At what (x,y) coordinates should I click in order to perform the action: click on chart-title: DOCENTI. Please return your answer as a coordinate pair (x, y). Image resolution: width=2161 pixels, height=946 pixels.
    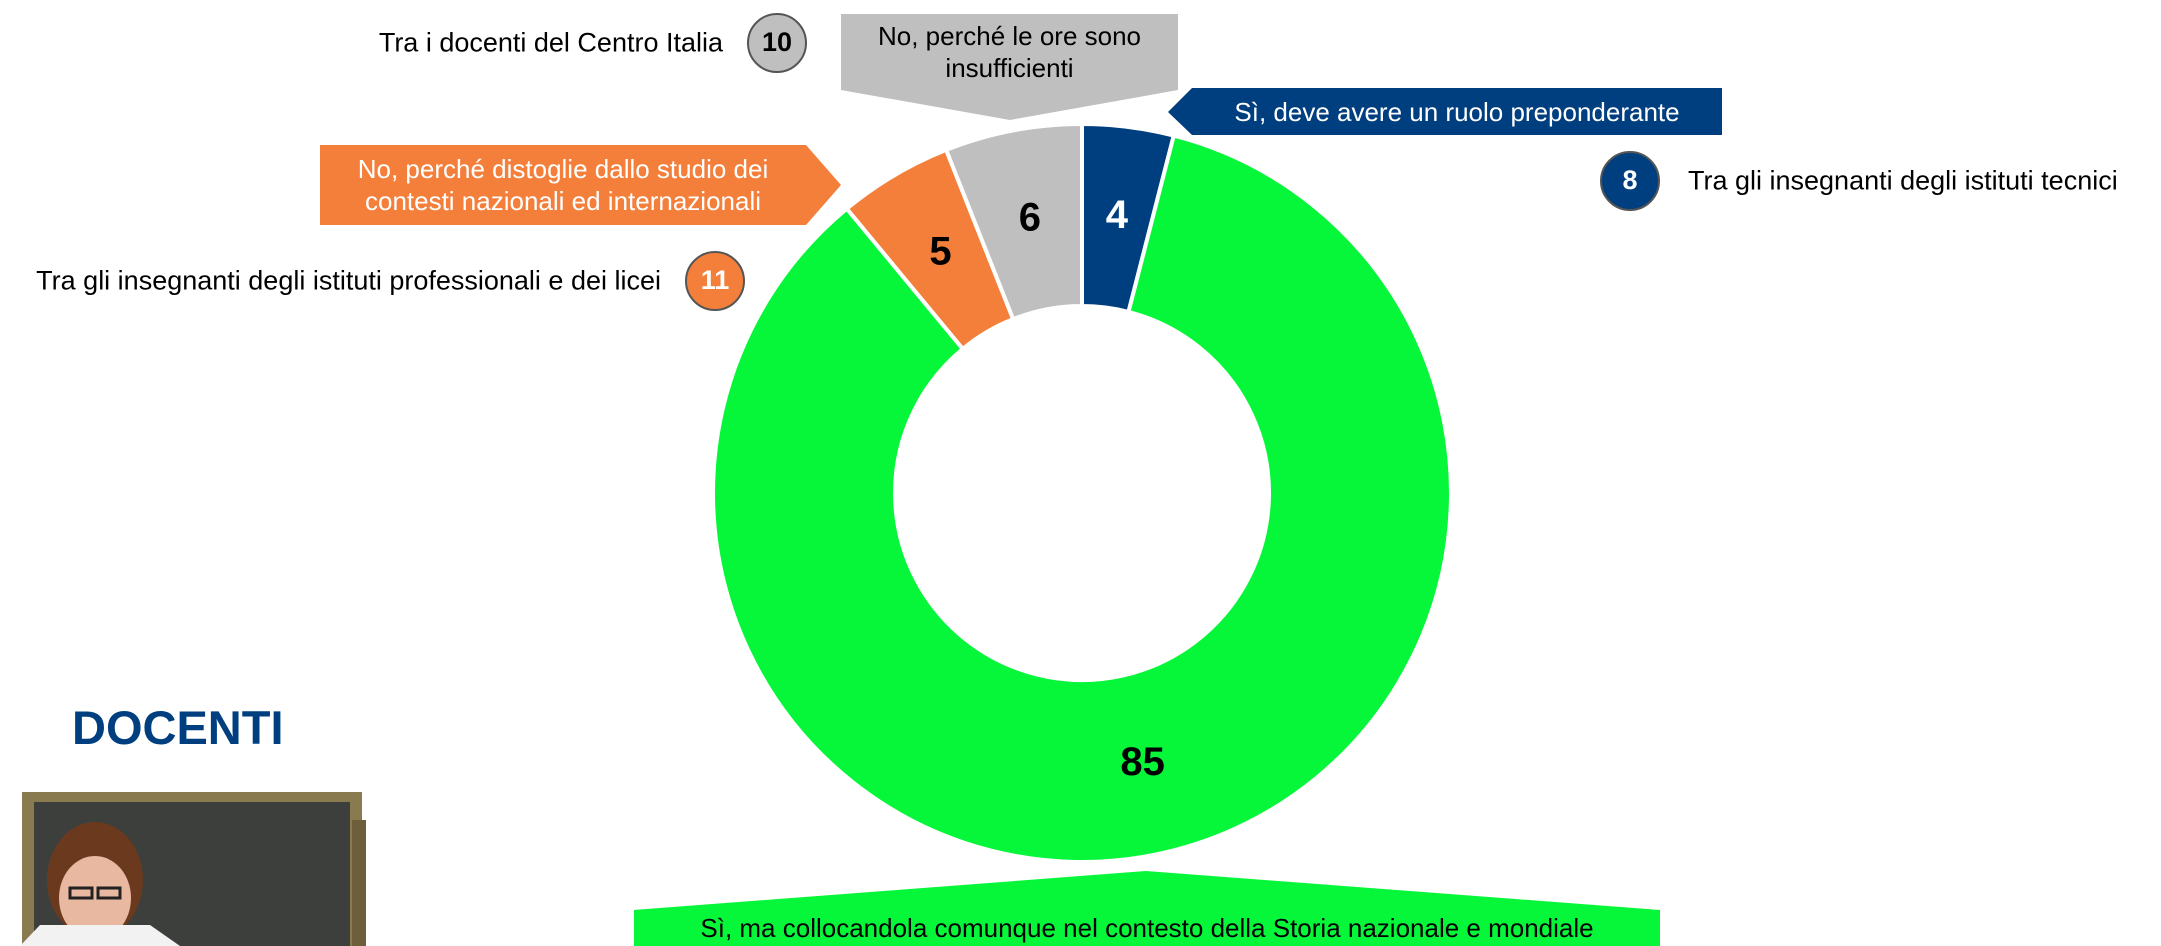
    Looking at the image, I should click on (178, 727).